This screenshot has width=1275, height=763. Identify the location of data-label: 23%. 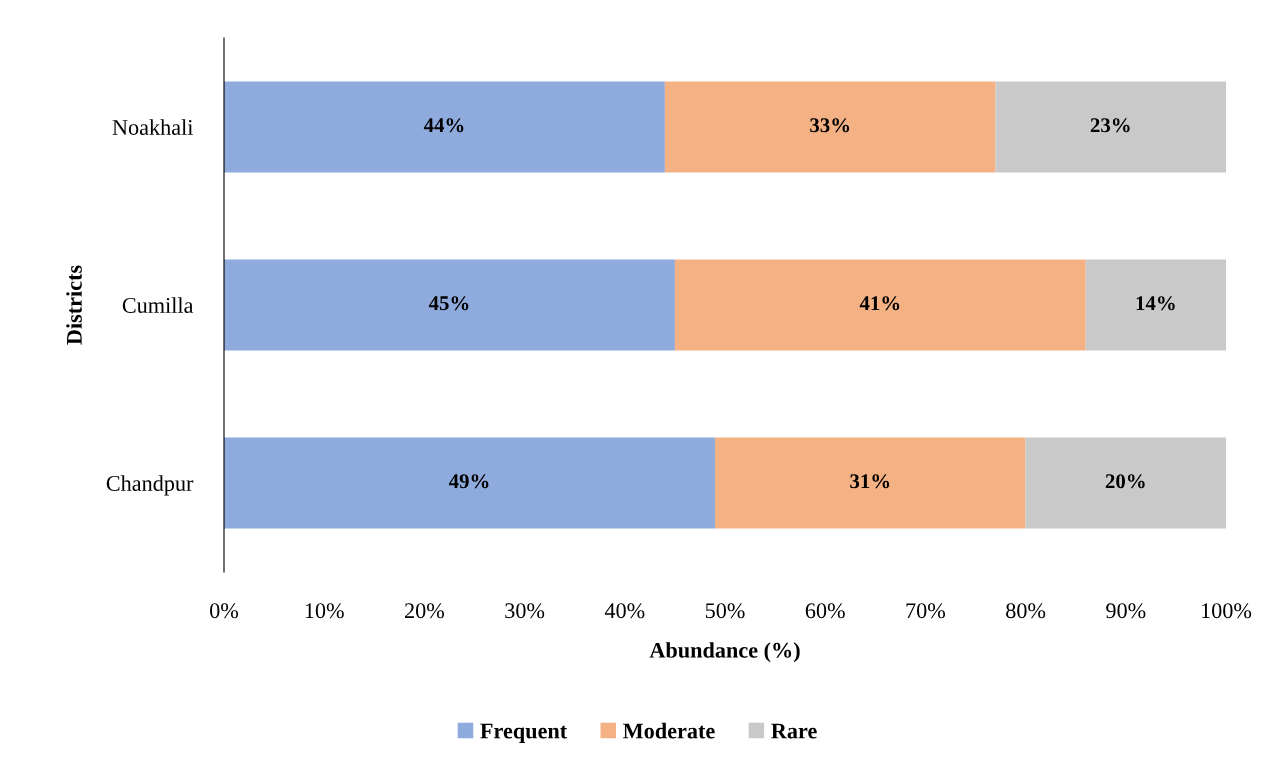
(1110, 125).